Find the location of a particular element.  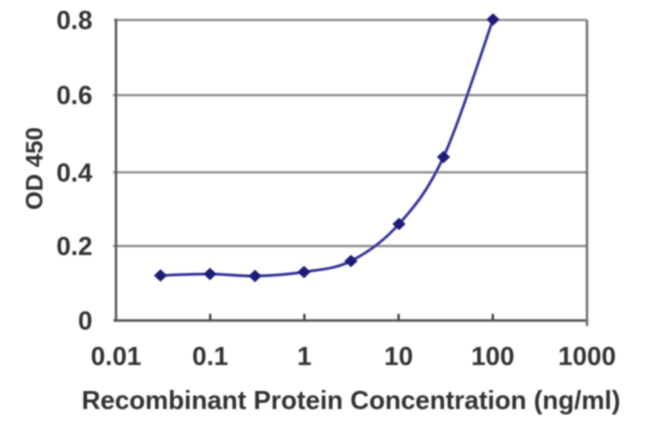

svg-text: 0.2 is located at coordinates (74, 246).